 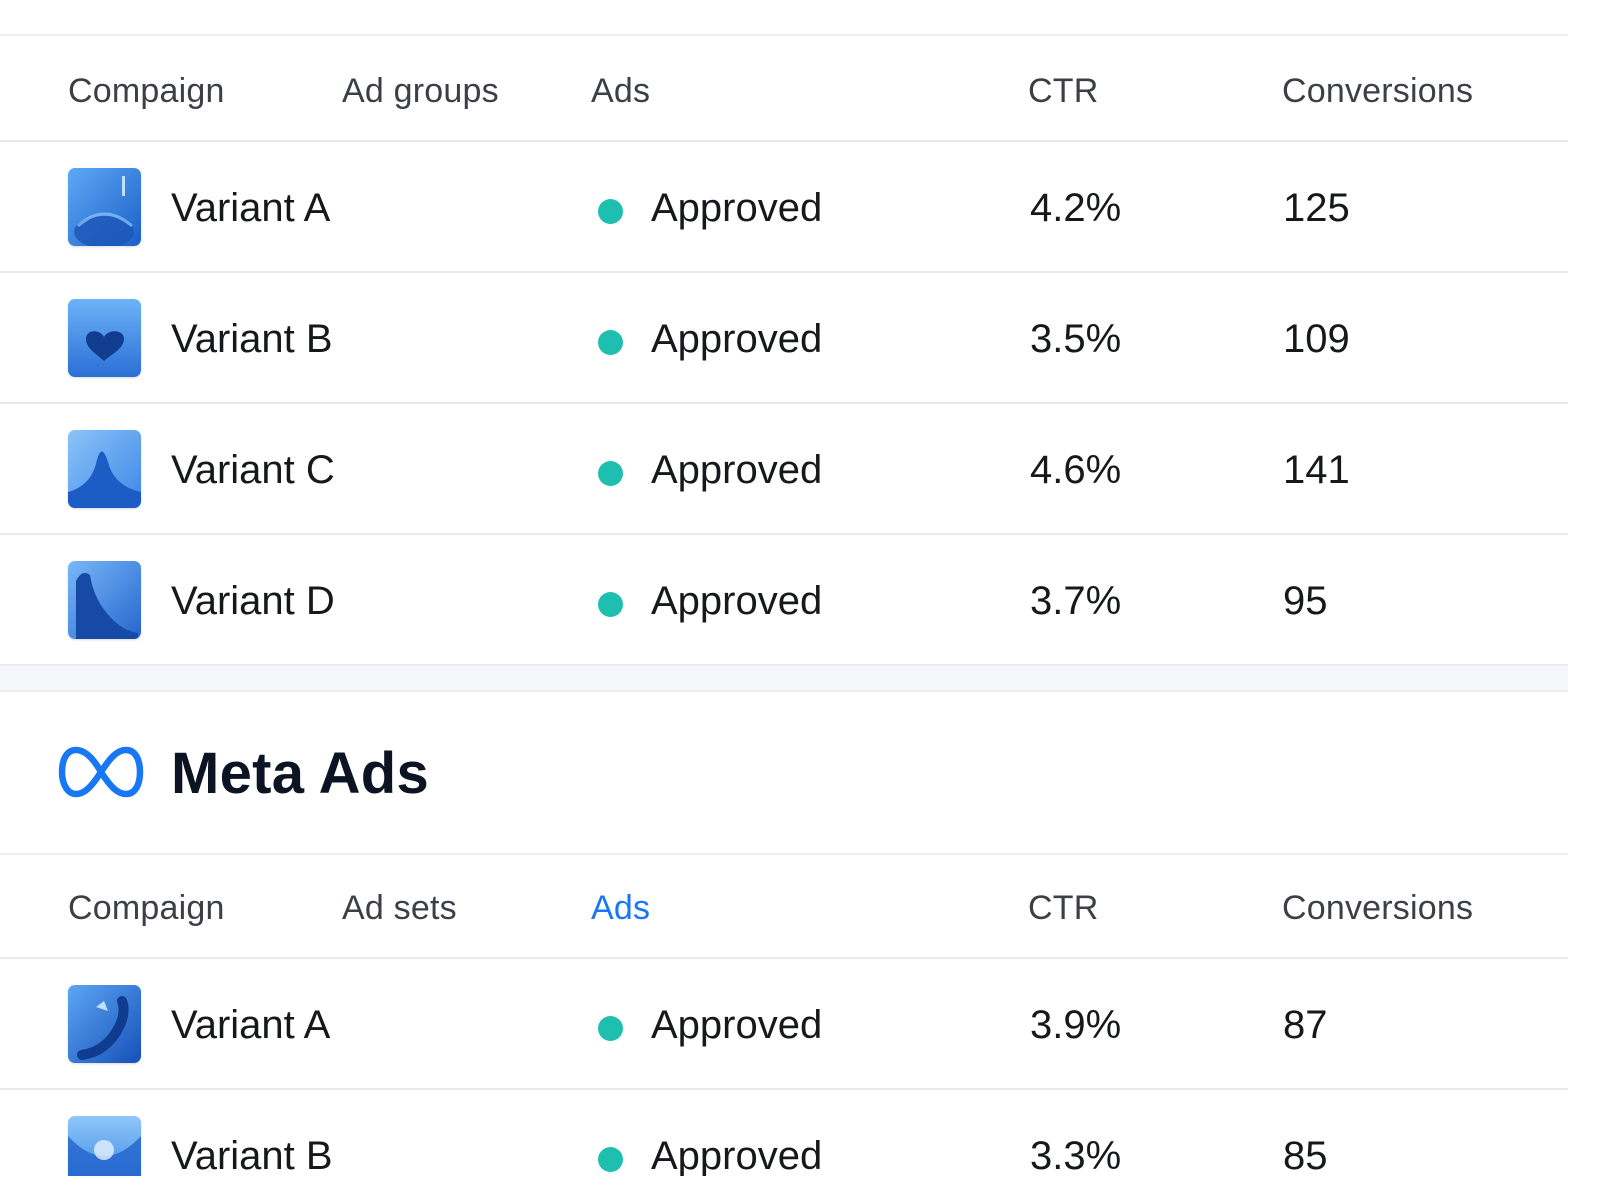 I want to click on section-title: Meta Ads, so click(x=300, y=773).